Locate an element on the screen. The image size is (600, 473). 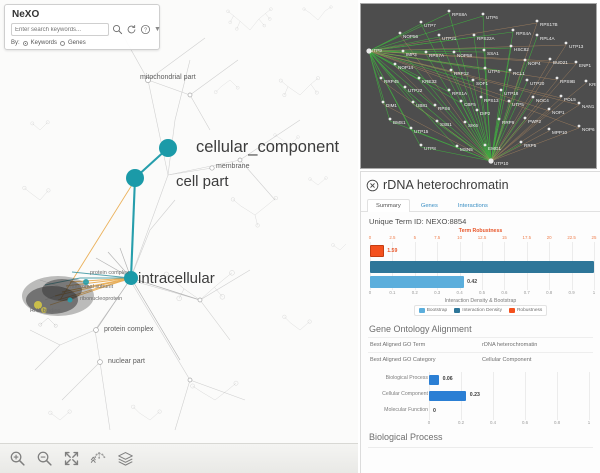
view-toolbar is located at coordinates (179, 458).